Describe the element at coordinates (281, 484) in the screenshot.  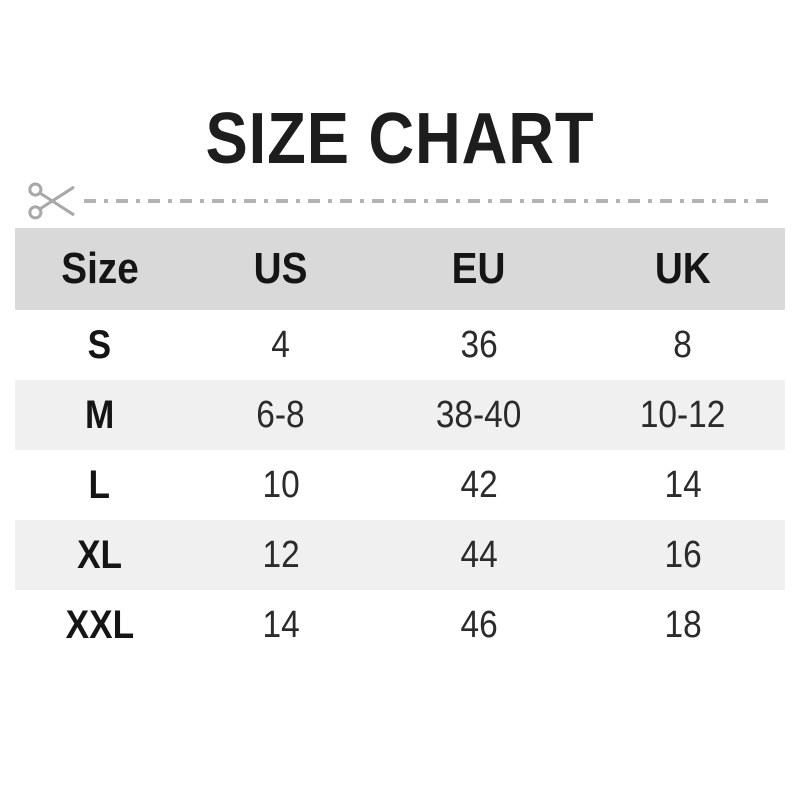
I see `cell-l-us: 10` at that location.